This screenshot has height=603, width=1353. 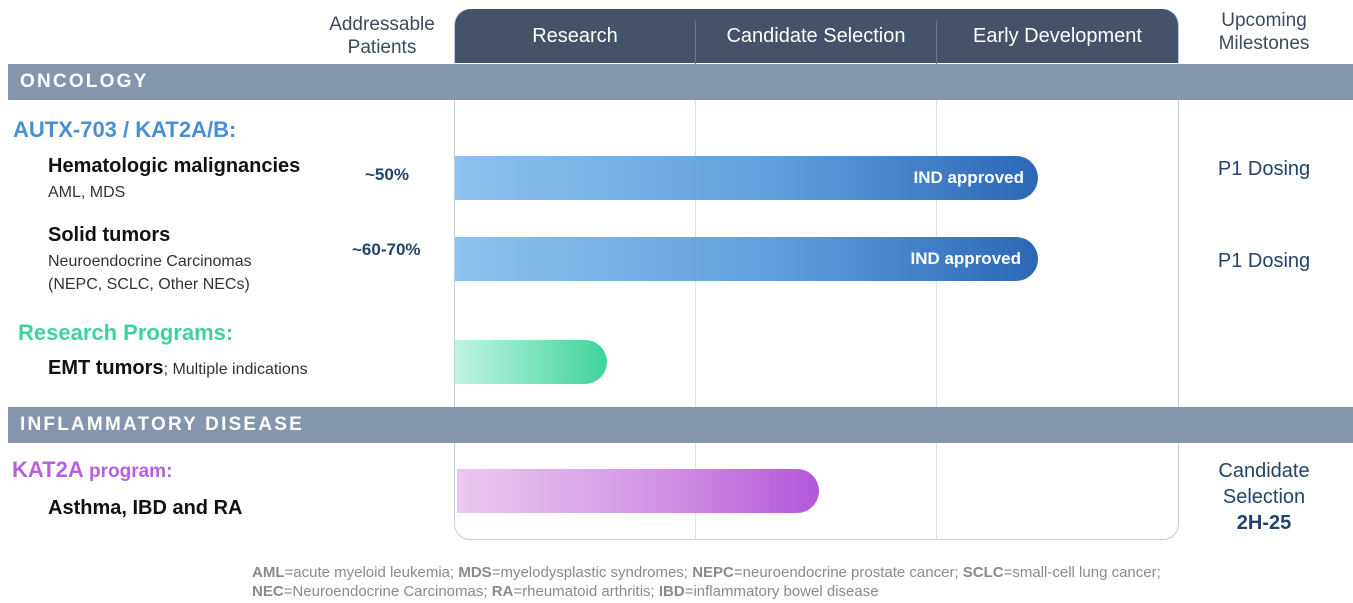 I want to click on addressable-patients-header-line-1: Addressable, so click(x=382, y=24).